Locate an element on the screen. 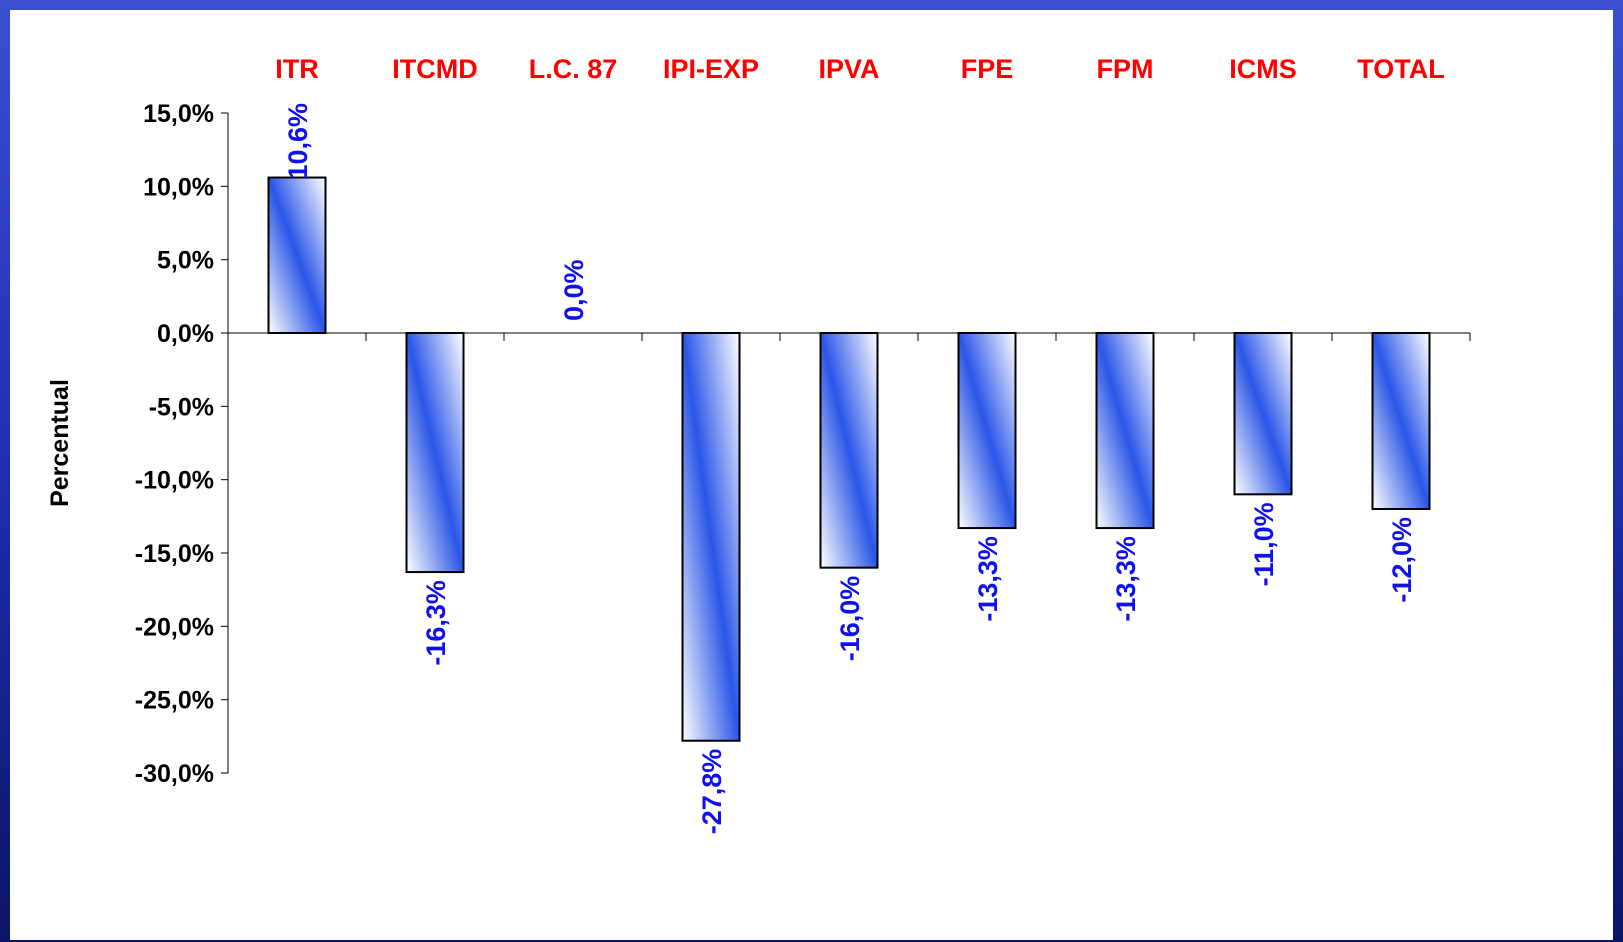  data-label: -12,0% is located at coordinates (1402, 560).